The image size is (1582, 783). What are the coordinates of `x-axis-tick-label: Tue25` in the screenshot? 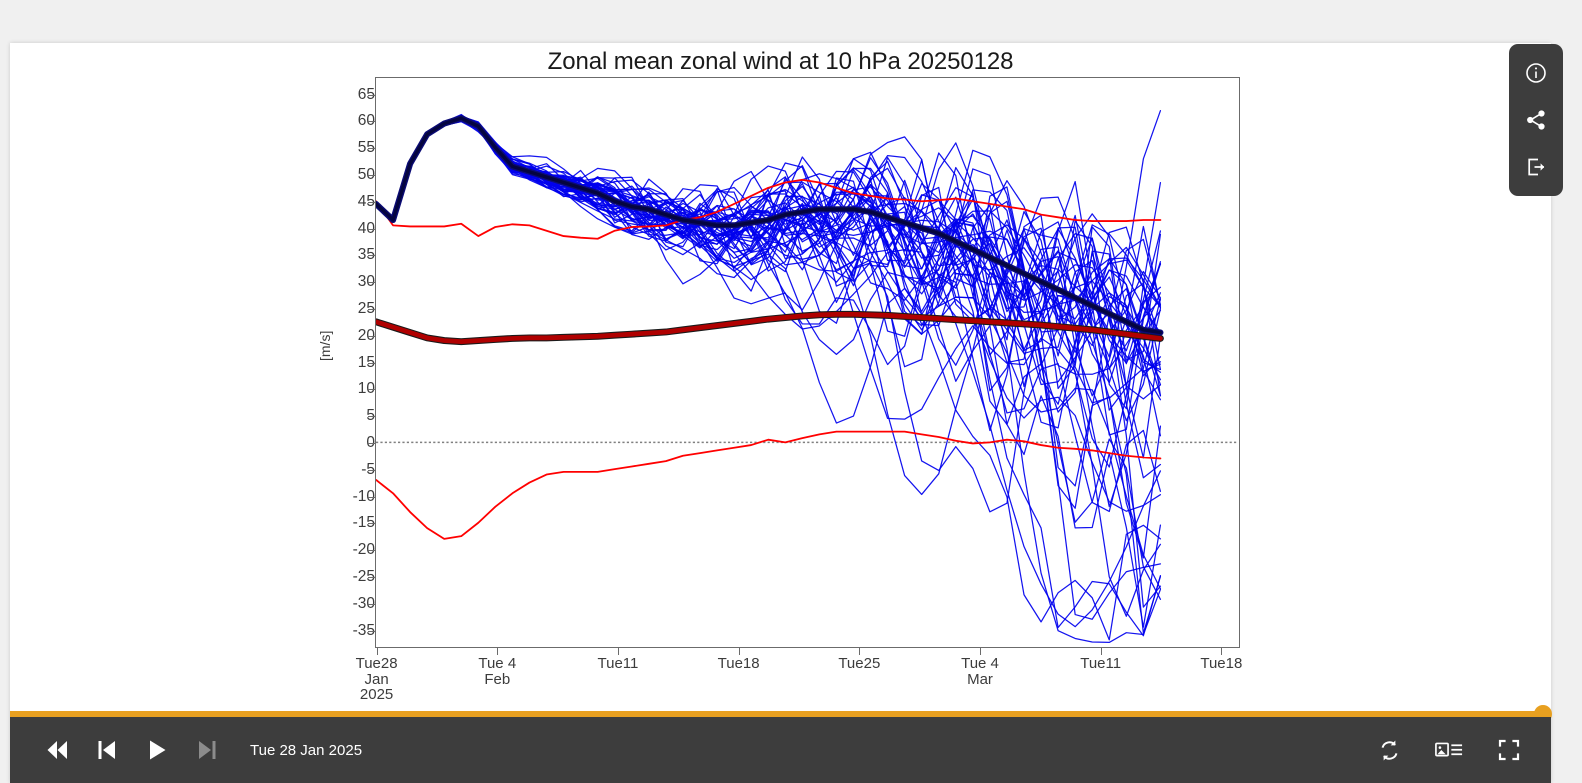 It's located at (859, 664).